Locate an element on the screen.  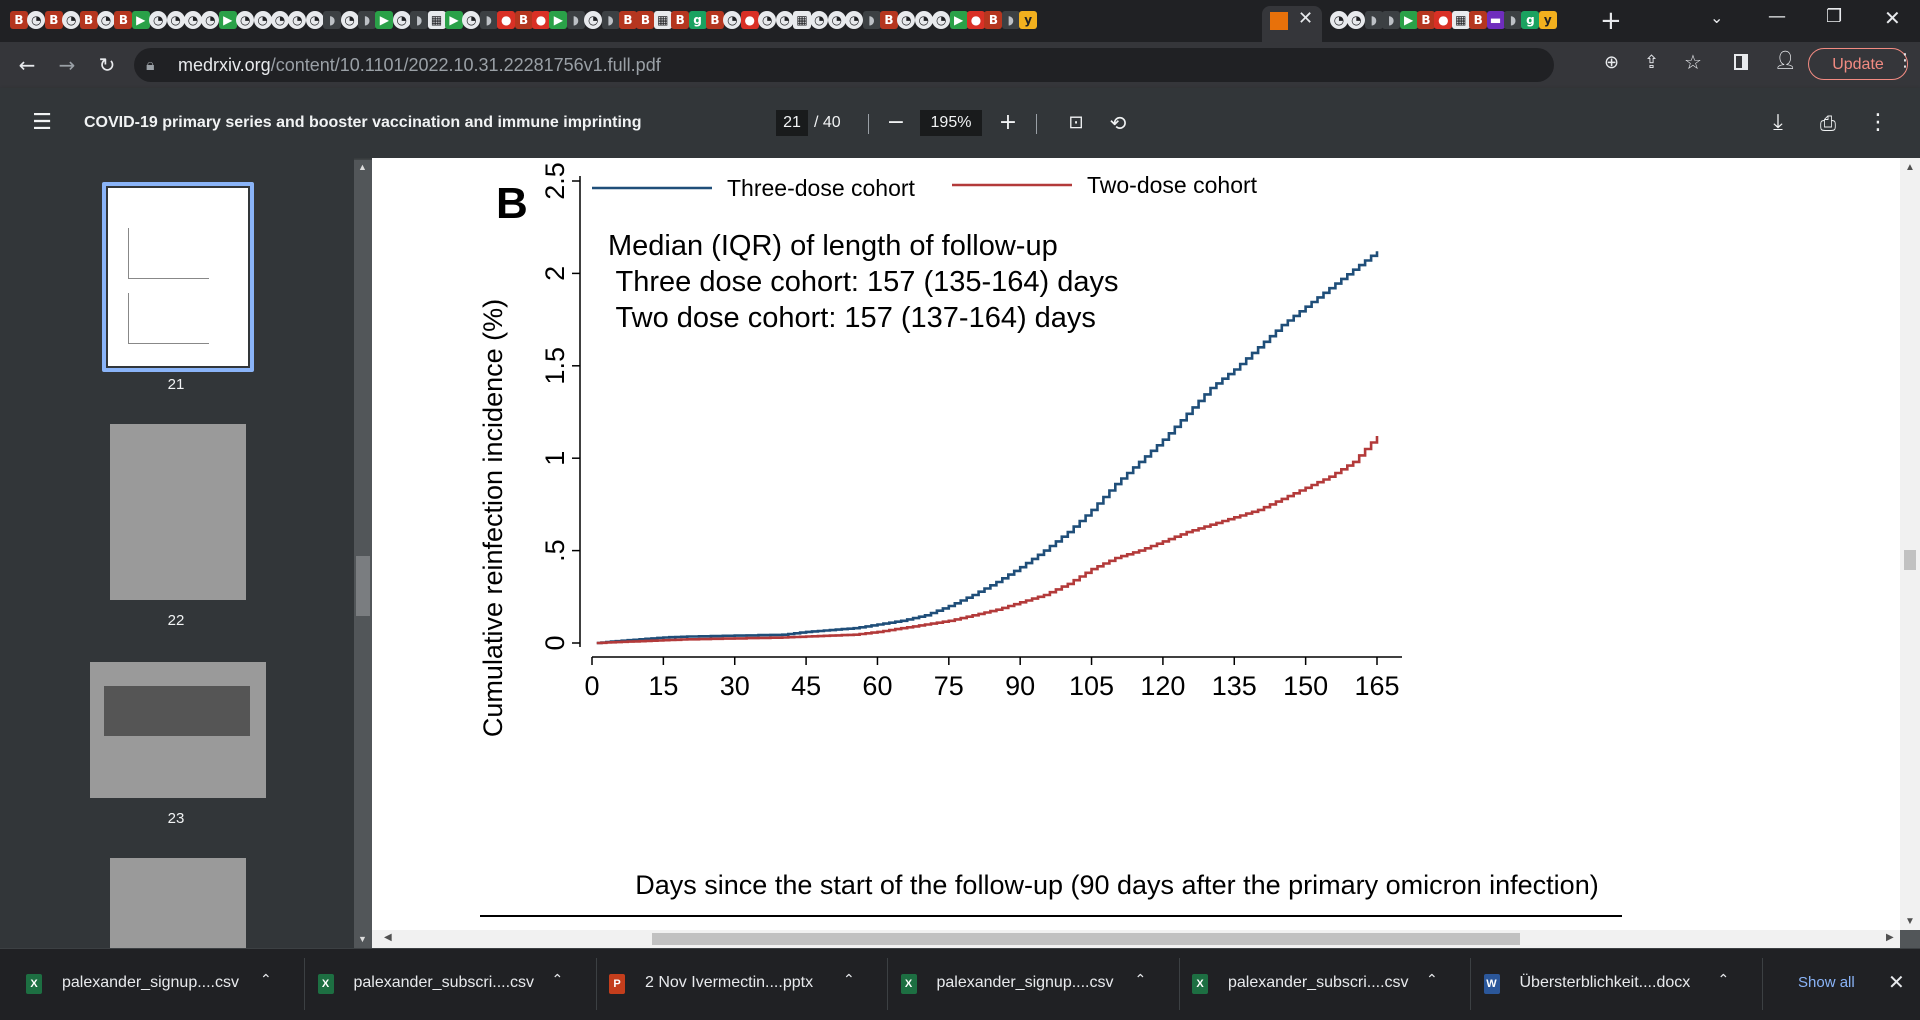
fit-to-page-icon: ⊡ is located at coordinates (1076, 122).